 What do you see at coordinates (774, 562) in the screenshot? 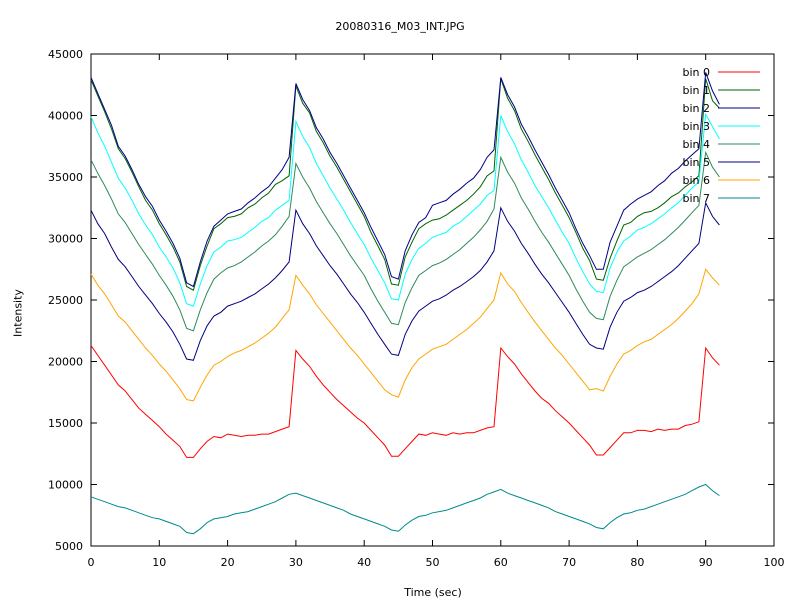
I see `x-tick-label: 100` at bounding box center [774, 562].